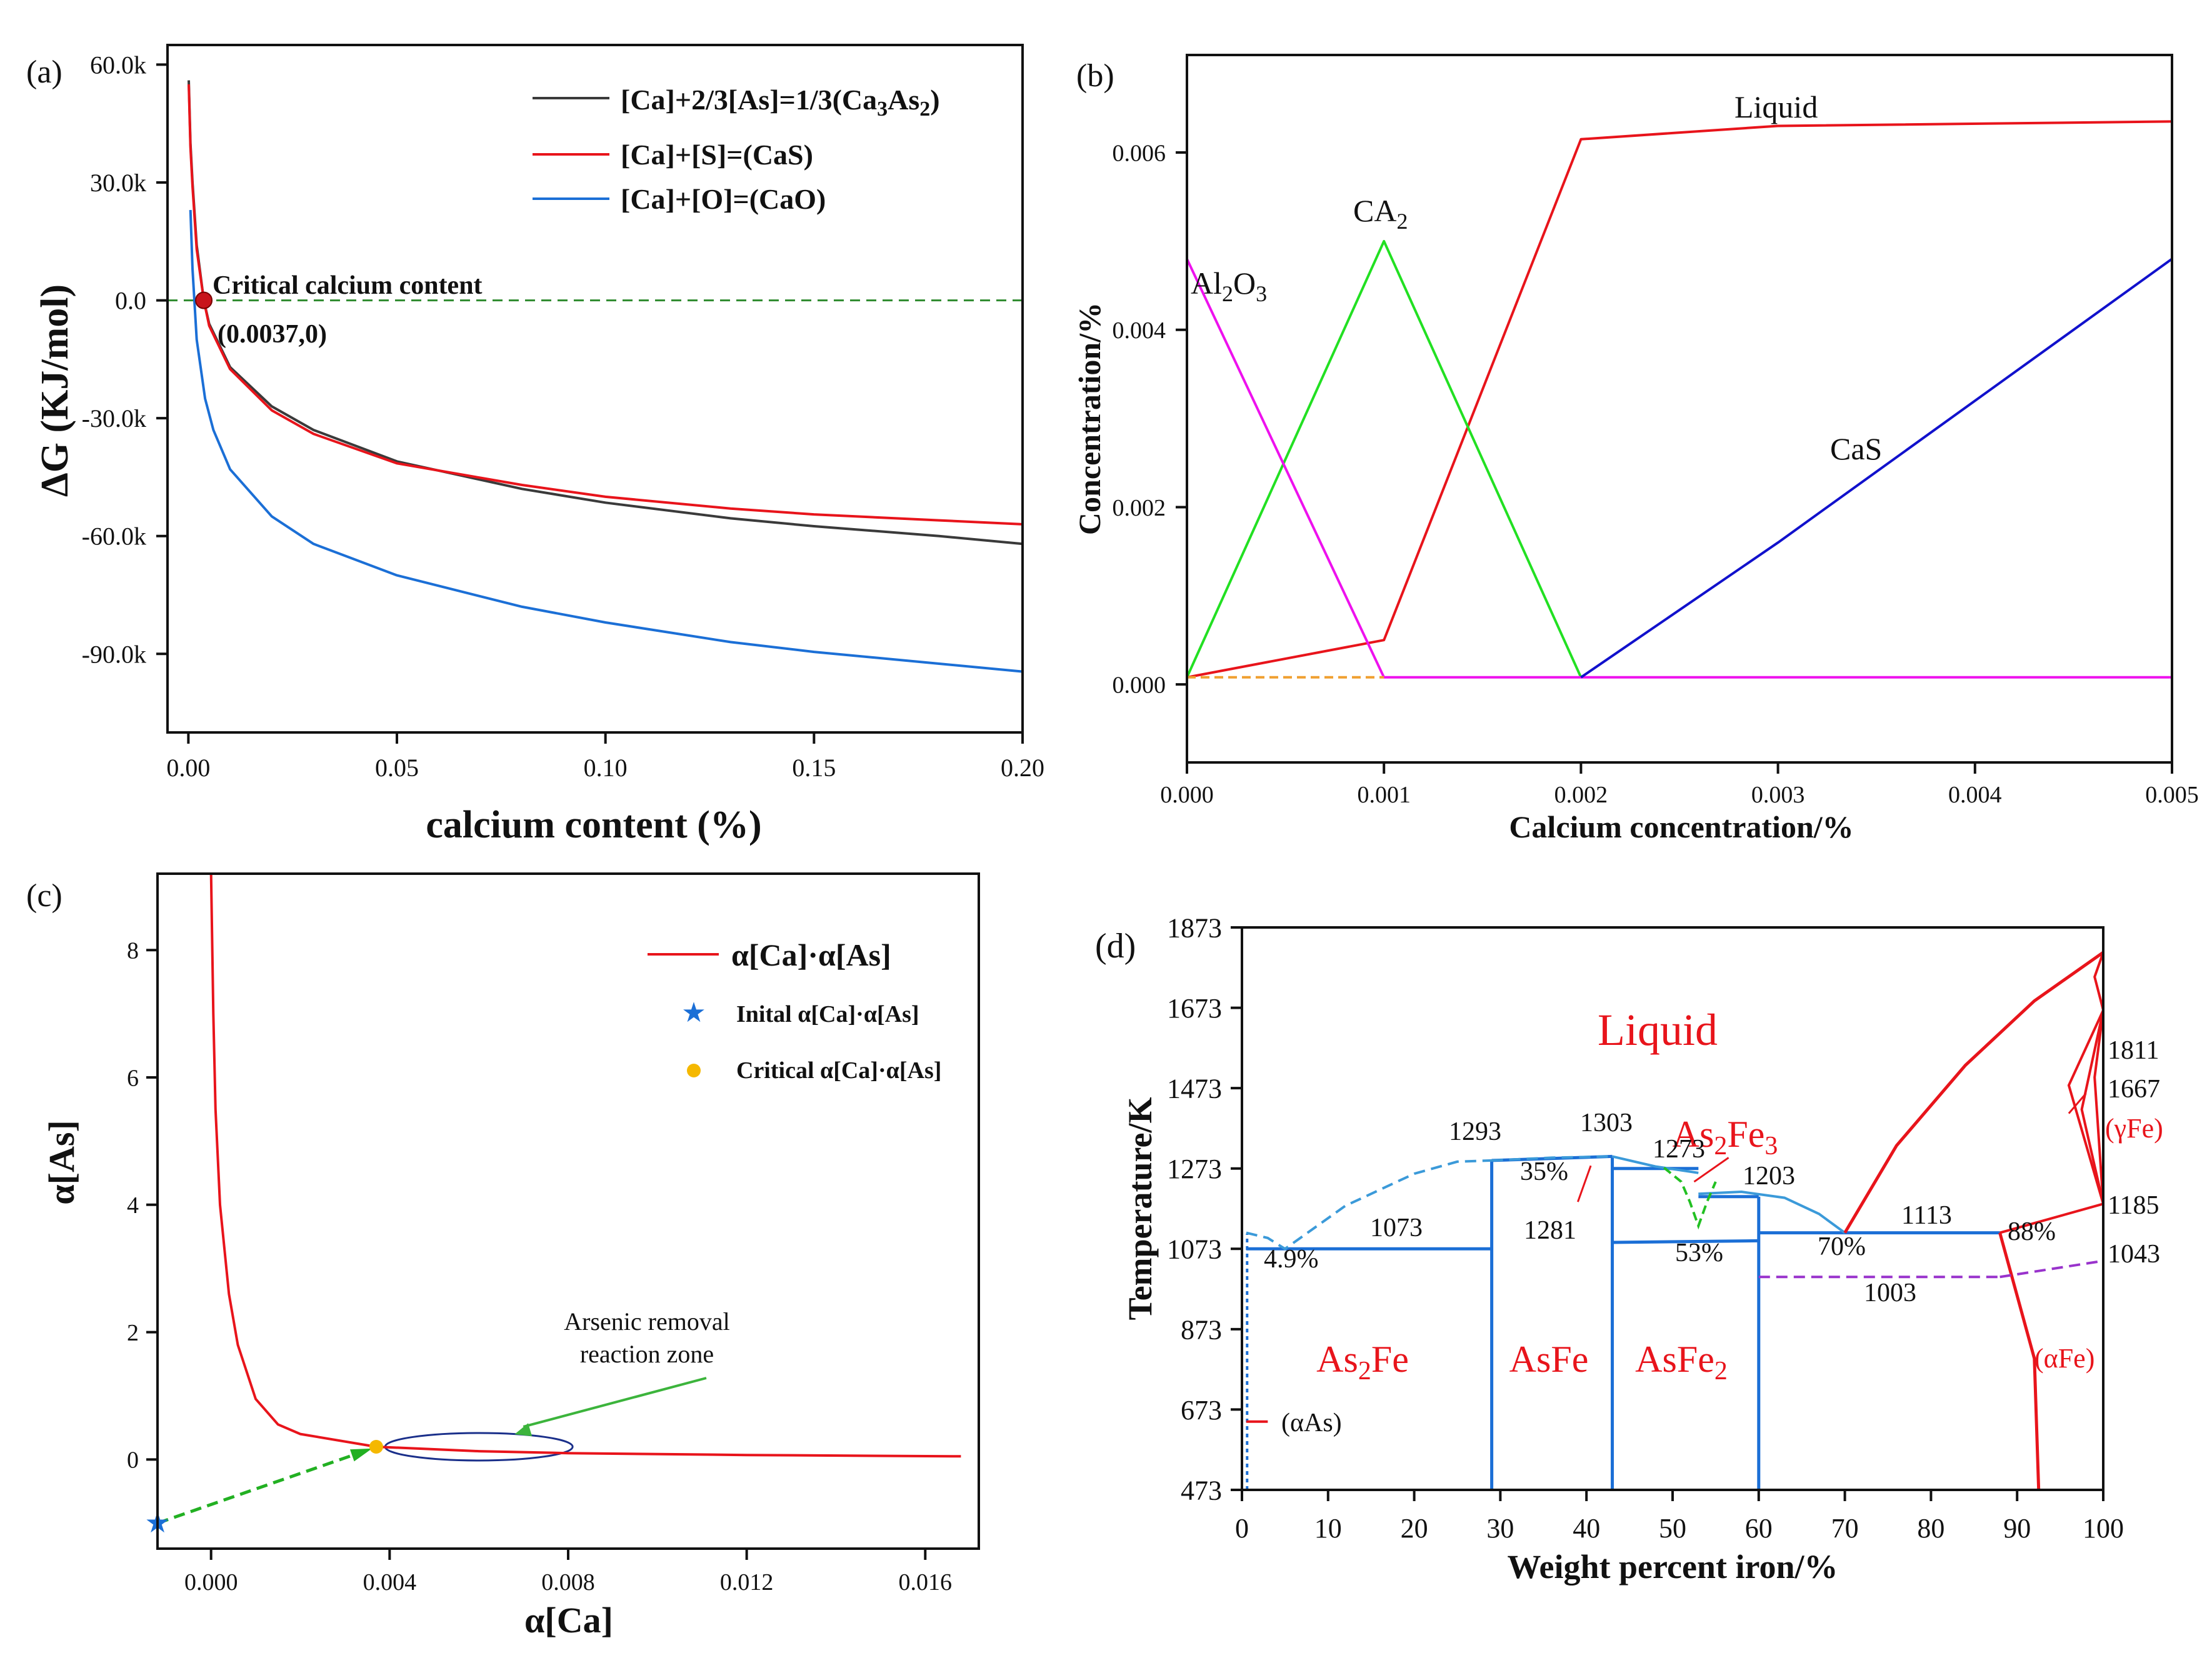  What do you see at coordinates (1776, 106) in the screenshot?
I see `panel-b-label-liquid: Liquid` at bounding box center [1776, 106].